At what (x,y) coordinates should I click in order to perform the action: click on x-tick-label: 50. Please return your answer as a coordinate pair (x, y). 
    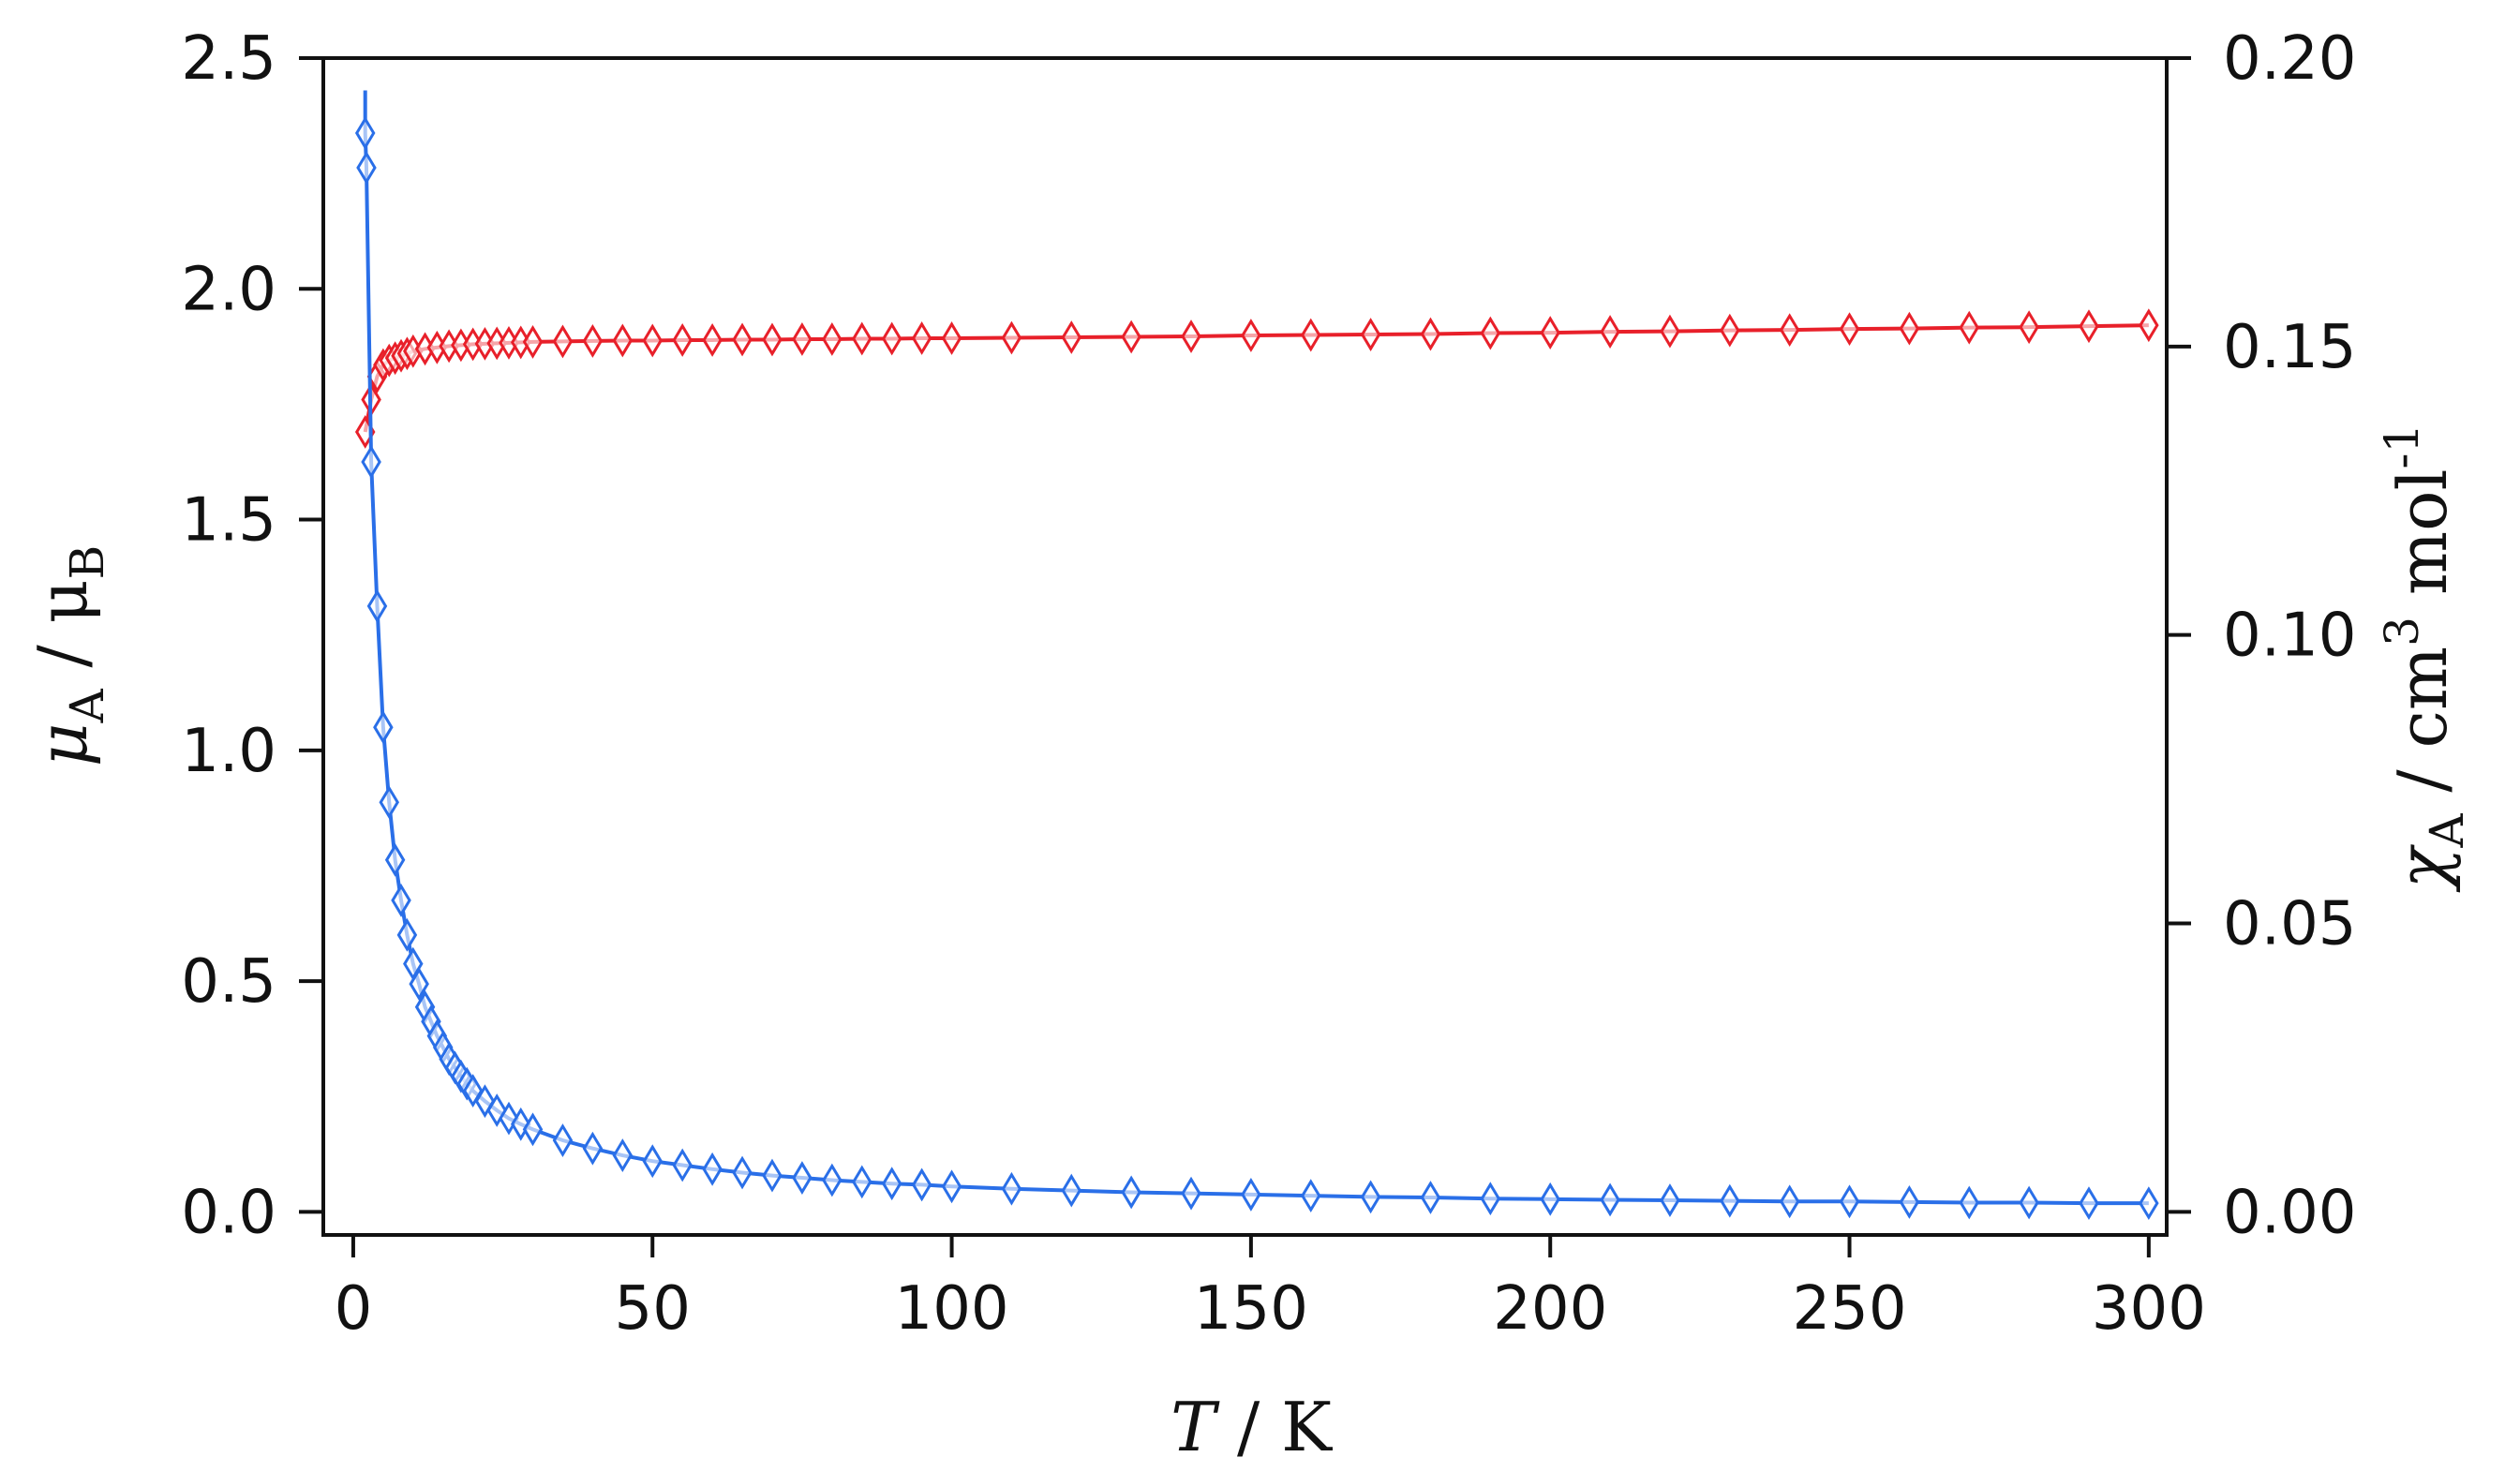
    Looking at the image, I should click on (653, 1309).